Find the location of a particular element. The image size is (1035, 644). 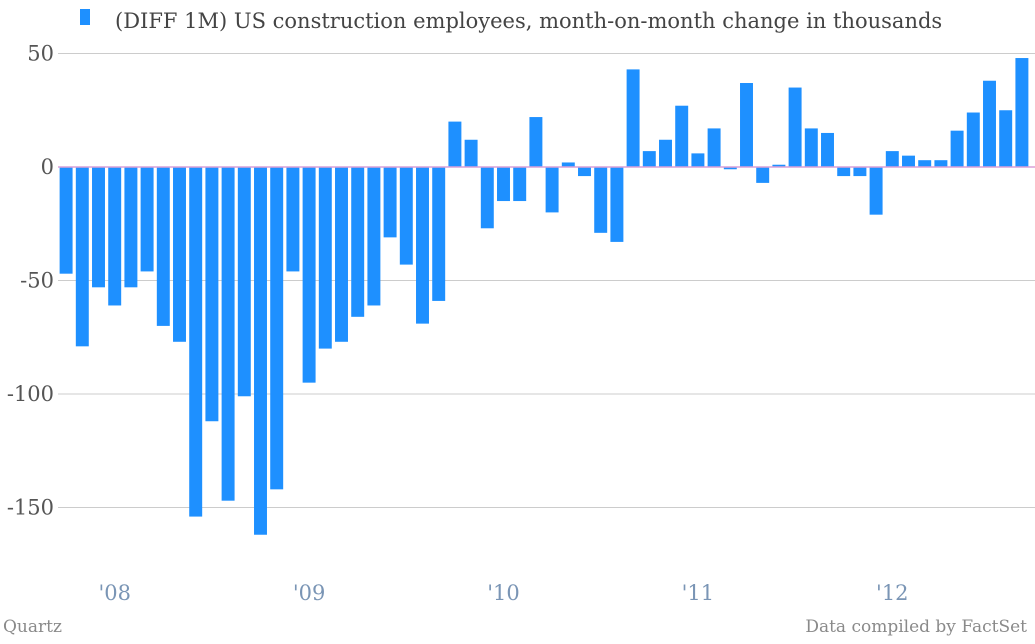

y-axis-ticks: 50 0 -50 -100 -150 is located at coordinates (30, 281).